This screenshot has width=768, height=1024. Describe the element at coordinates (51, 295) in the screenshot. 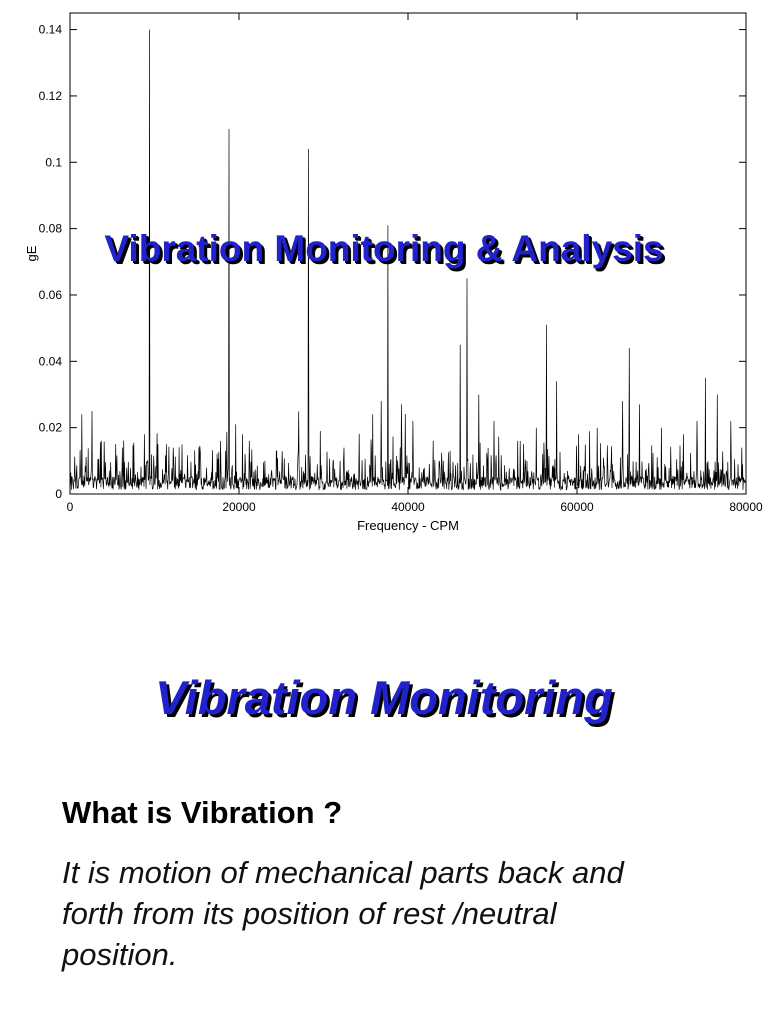

I see `y-tick-label: 0.06` at that location.